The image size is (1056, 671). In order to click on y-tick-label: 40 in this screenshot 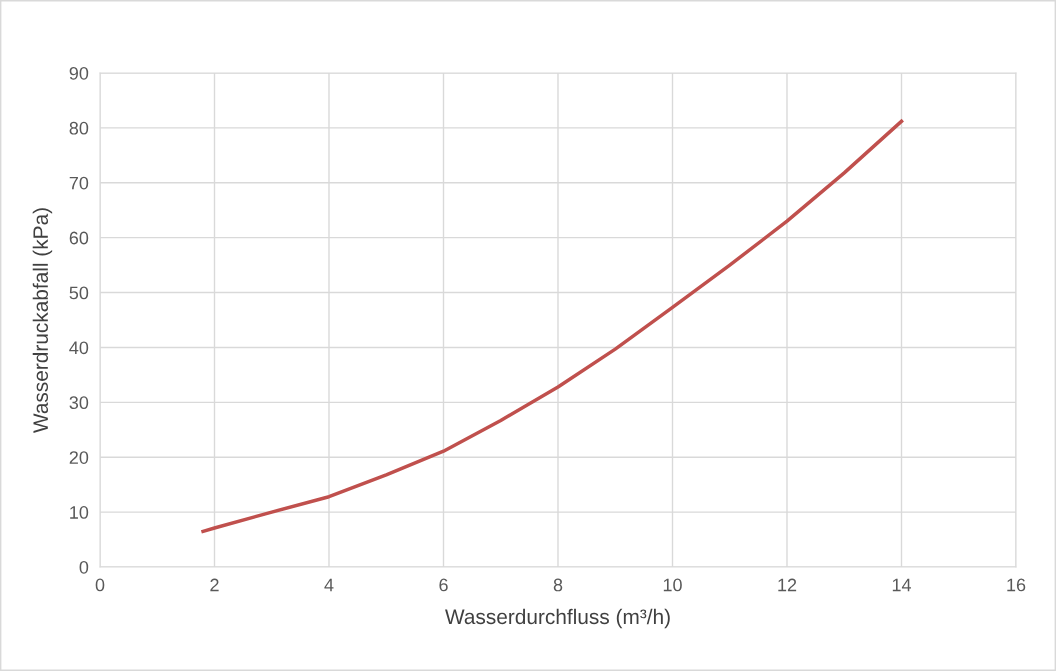, I will do `click(79, 348)`.